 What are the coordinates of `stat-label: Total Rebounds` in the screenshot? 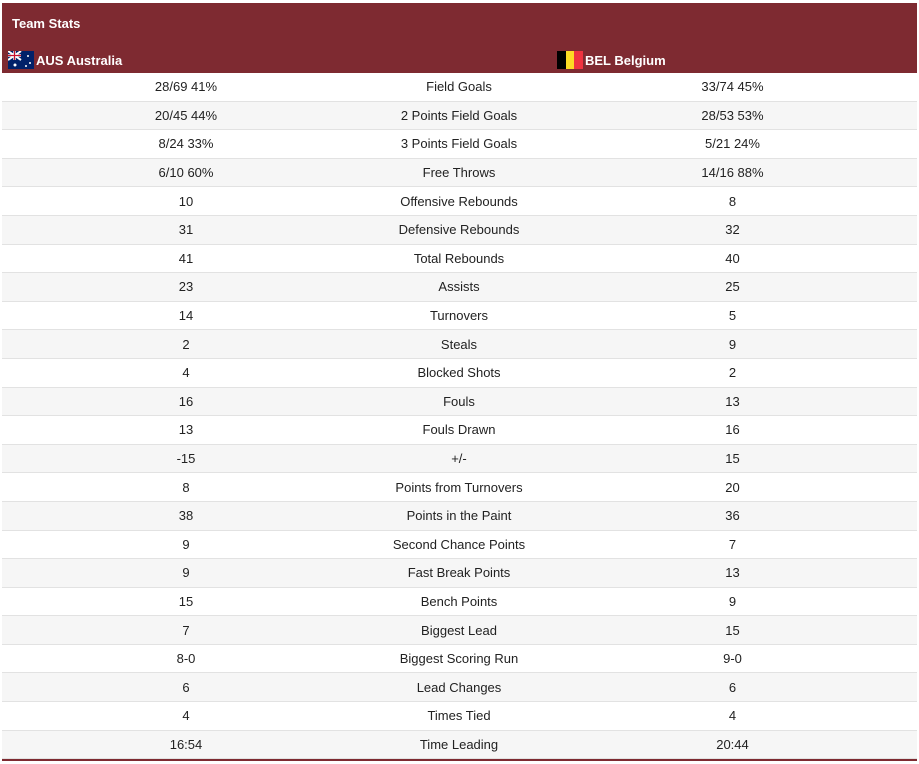 It's located at (459, 258).